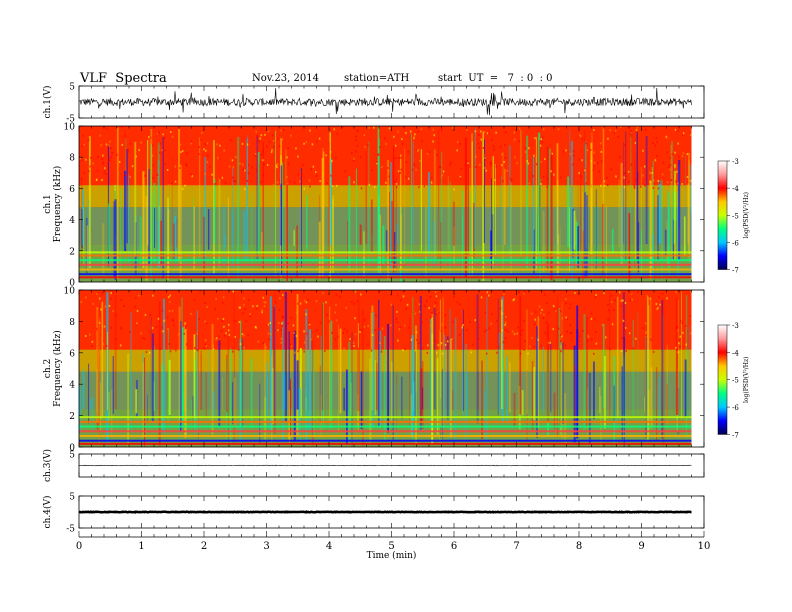 The height and width of the screenshot is (612, 792). What do you see at coordinates (735, 353) in the screenshot?
I see `colorbar-tick-label: -4` at bounding box center [735, 353].